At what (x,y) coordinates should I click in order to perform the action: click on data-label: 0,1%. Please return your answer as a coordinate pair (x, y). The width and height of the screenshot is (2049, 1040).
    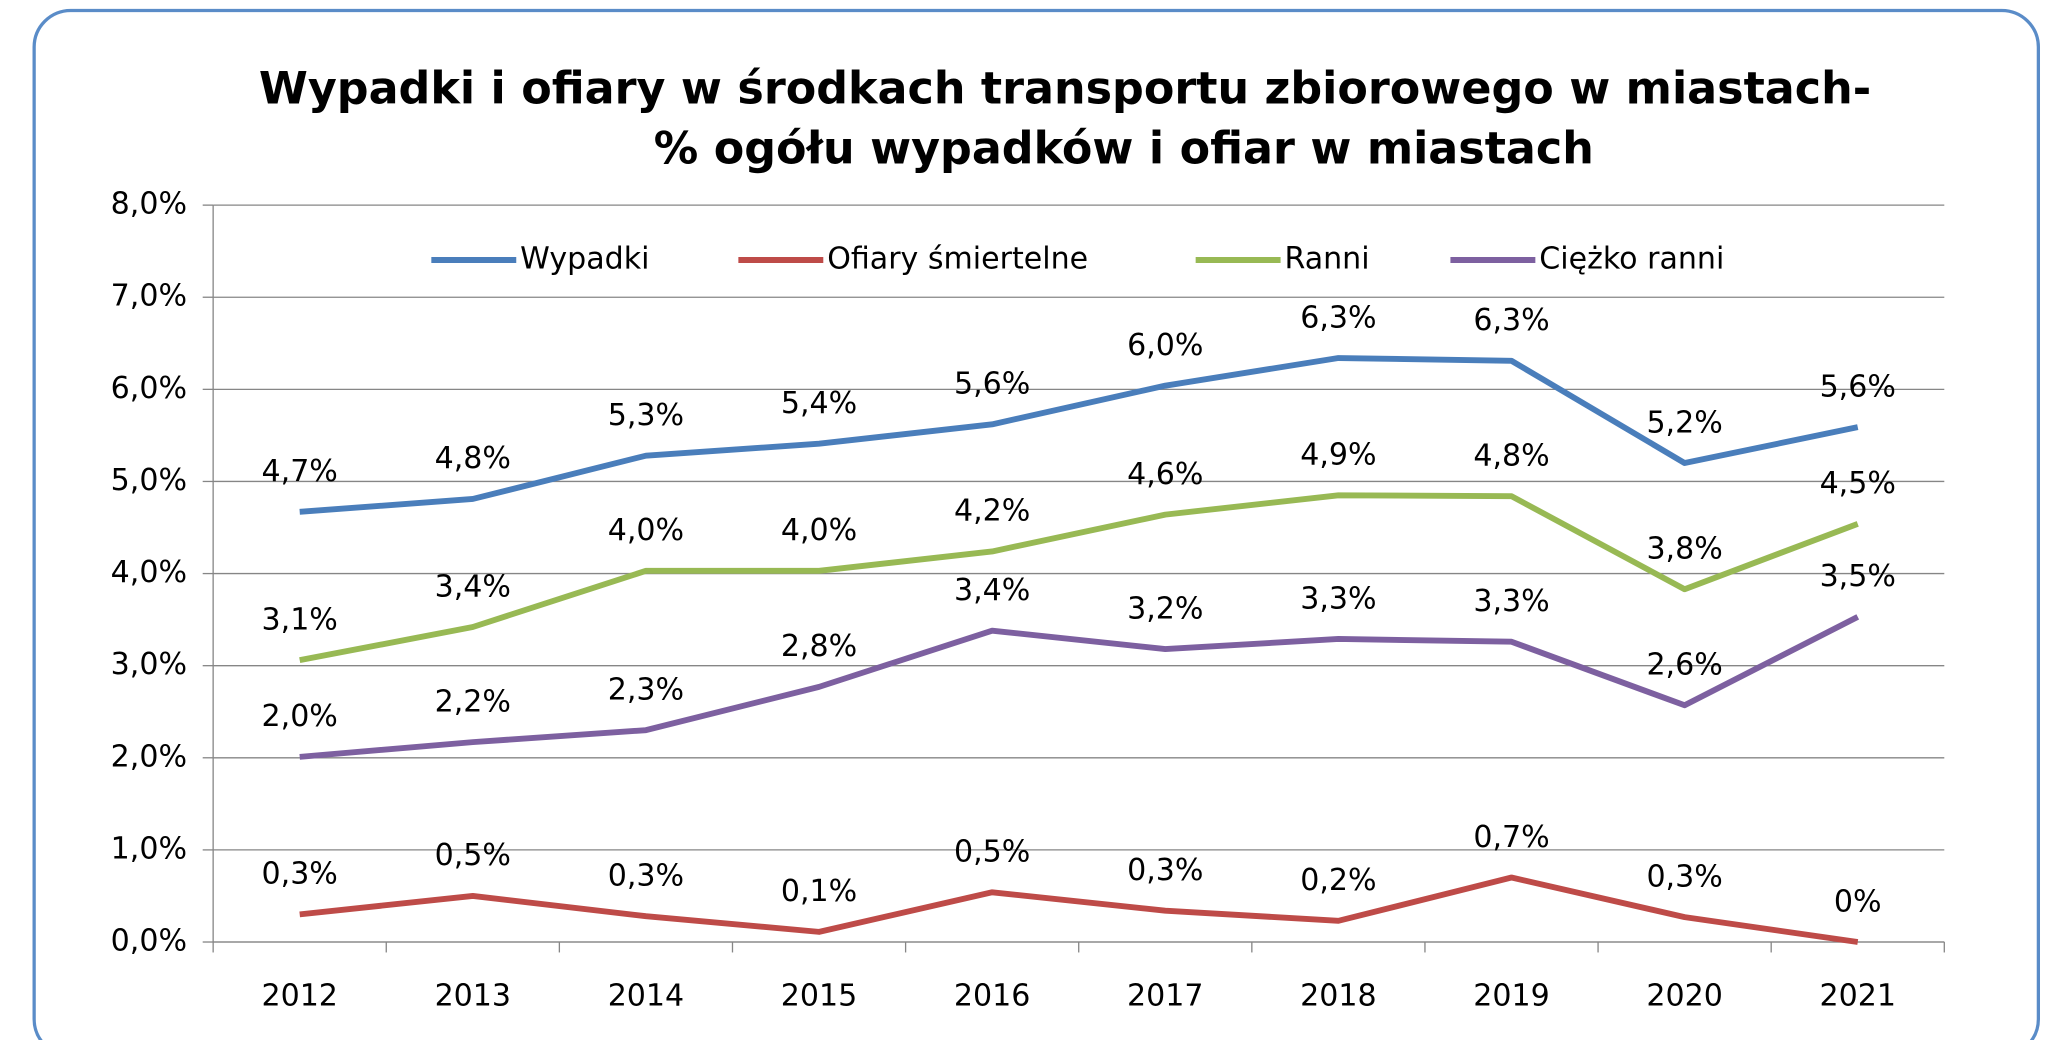
    Looking at the image, I should click on (819, 891).